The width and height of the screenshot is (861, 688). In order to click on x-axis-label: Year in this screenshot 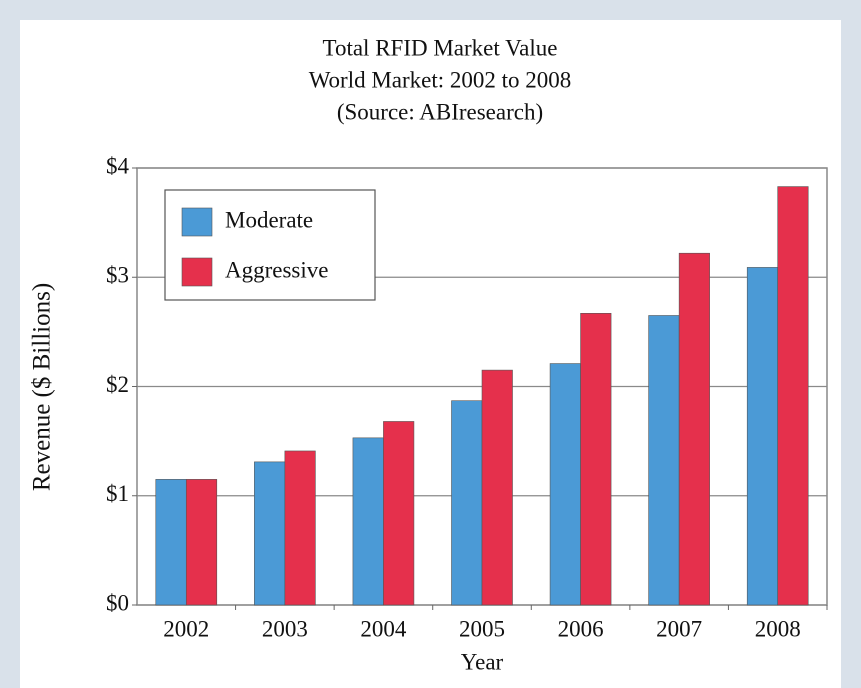, I will do `click(482, 661)`.